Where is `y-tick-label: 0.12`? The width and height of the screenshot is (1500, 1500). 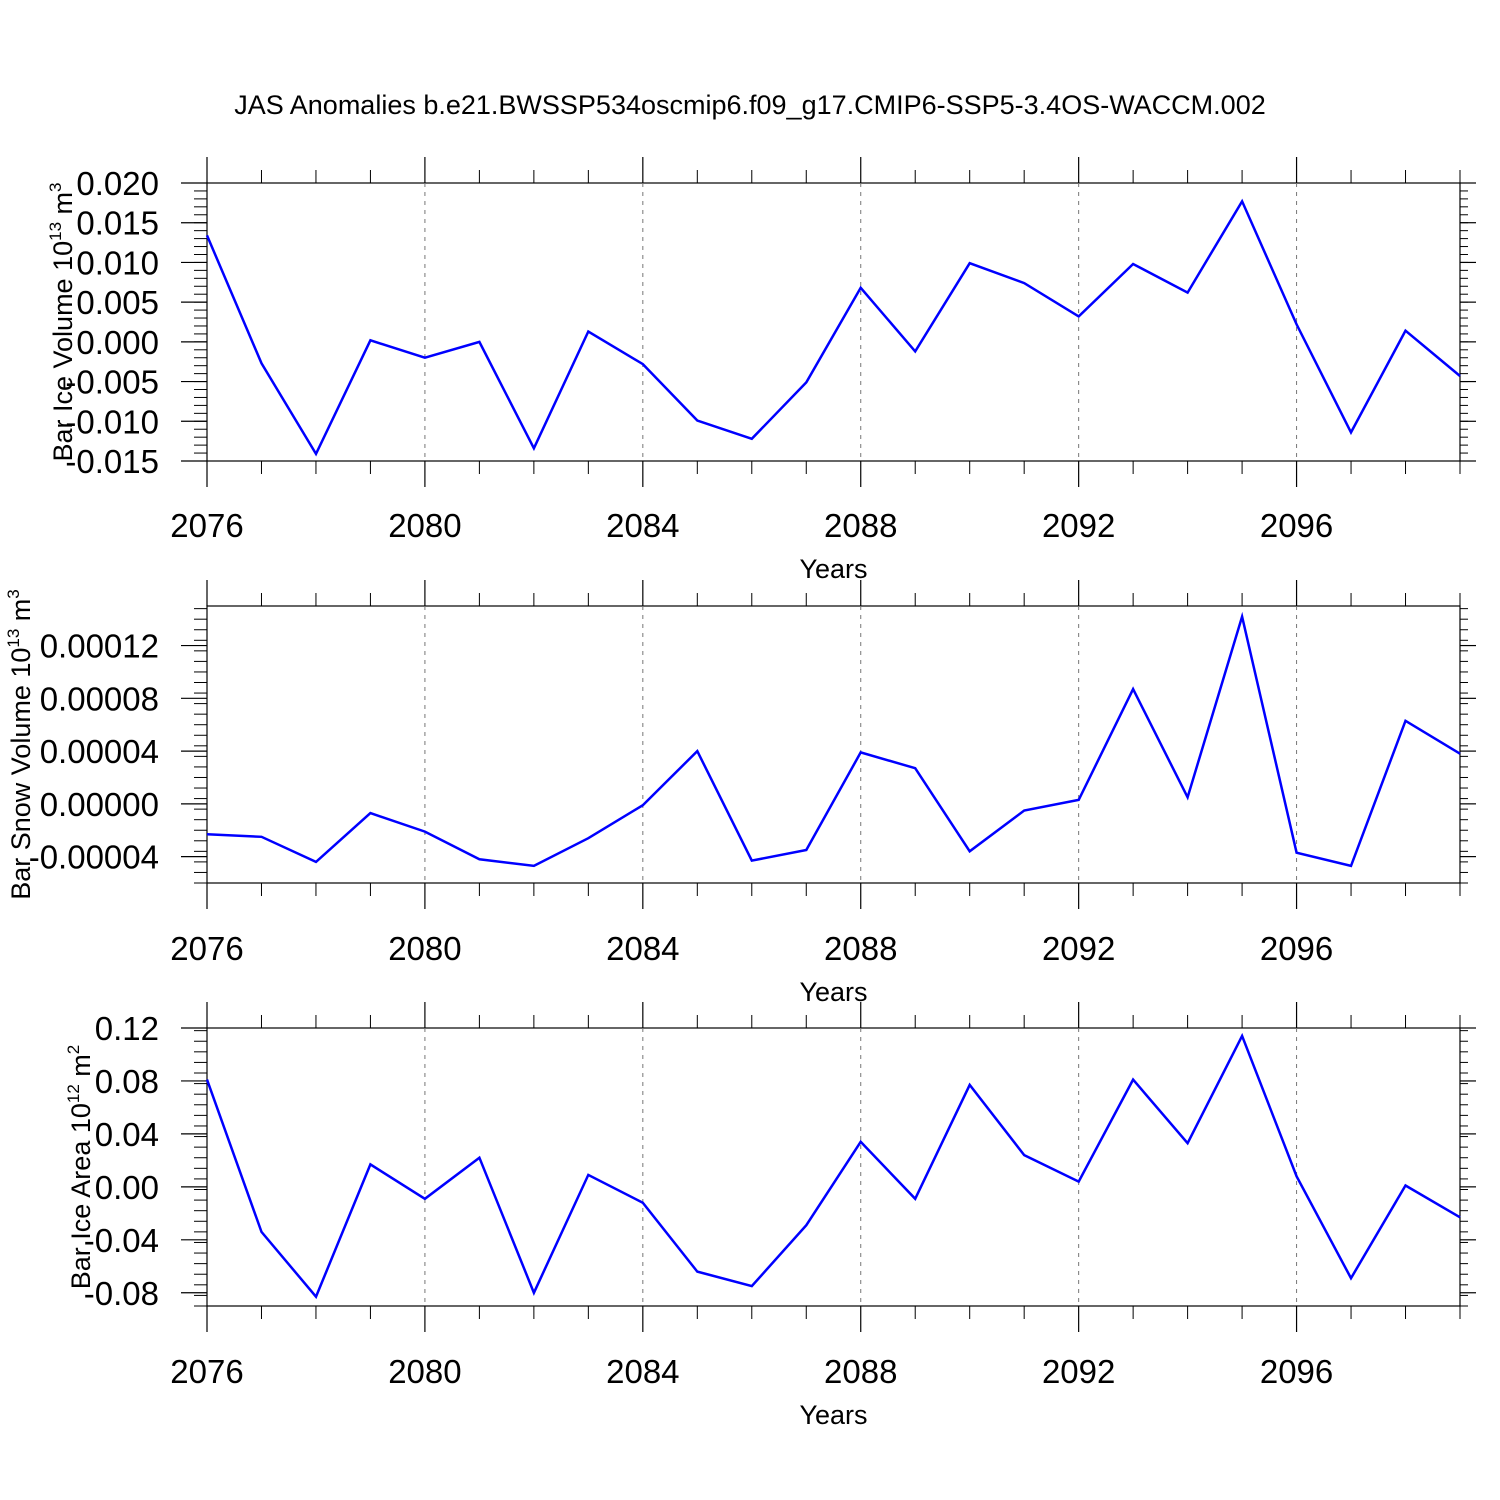 y-tick-label: 0.12 is located at coordinates (127, 1028).